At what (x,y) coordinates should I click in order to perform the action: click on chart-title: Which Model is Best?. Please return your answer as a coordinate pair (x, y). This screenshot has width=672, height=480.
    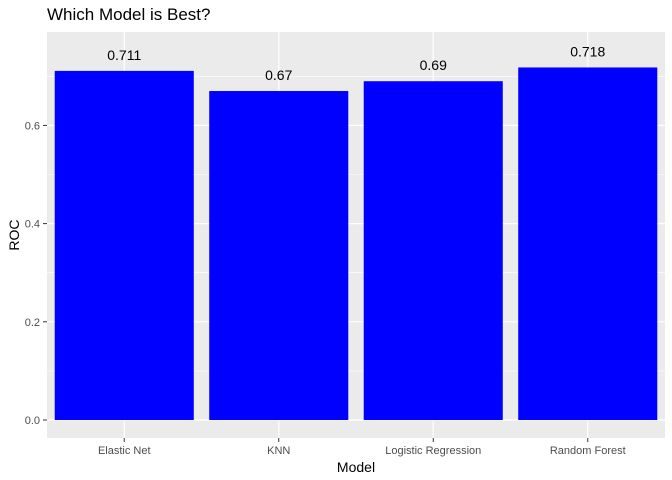
    Looking at the image, I should click on (128, 14).